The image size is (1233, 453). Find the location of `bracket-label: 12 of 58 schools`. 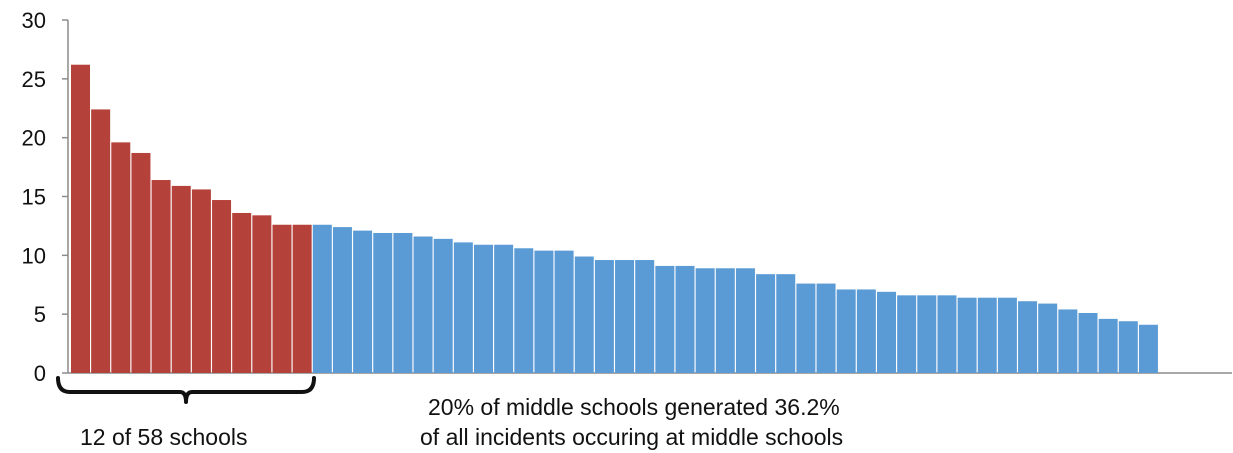

bracket-label: 12 of 58 schools is located at coordinates (164, 437).